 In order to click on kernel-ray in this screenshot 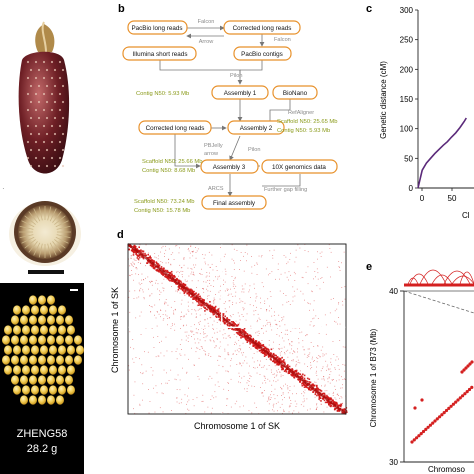, I will do `click(28, 240)`.